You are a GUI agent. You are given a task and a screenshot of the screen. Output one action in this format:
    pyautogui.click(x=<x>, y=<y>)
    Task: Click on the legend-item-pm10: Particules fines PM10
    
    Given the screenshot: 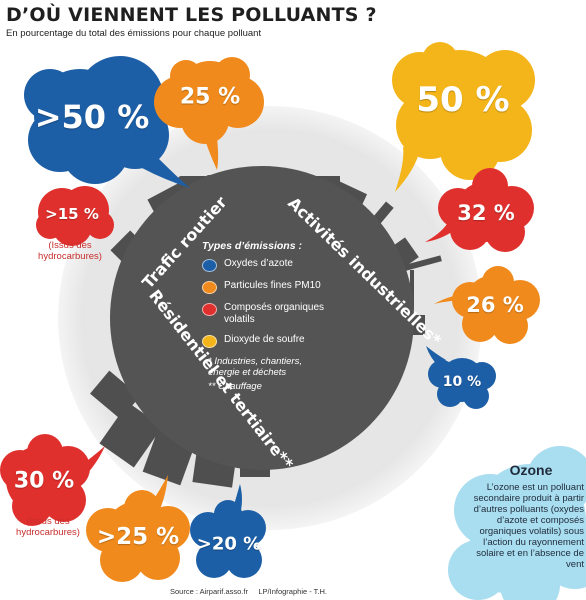 What is the action you would take?
    pyautogui.click(x=282, y=287)
    